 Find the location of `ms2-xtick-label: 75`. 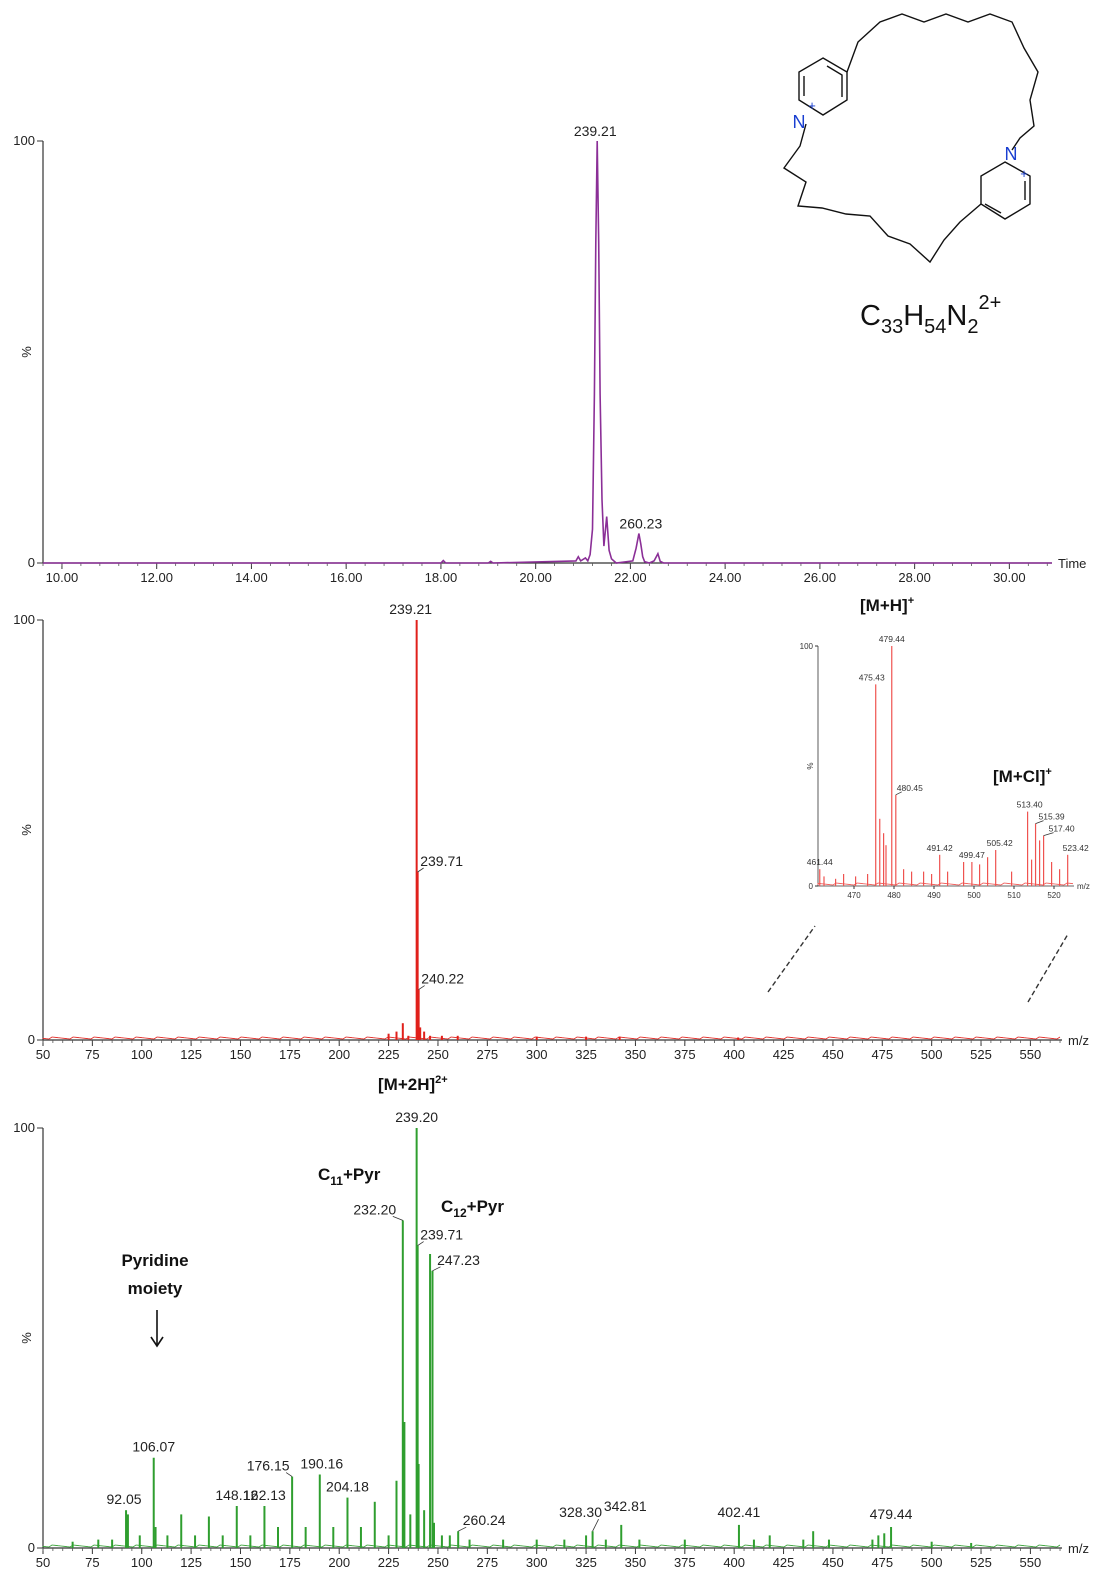

ms2-xtick-label: 75 is located at coordinates (92, 1562).